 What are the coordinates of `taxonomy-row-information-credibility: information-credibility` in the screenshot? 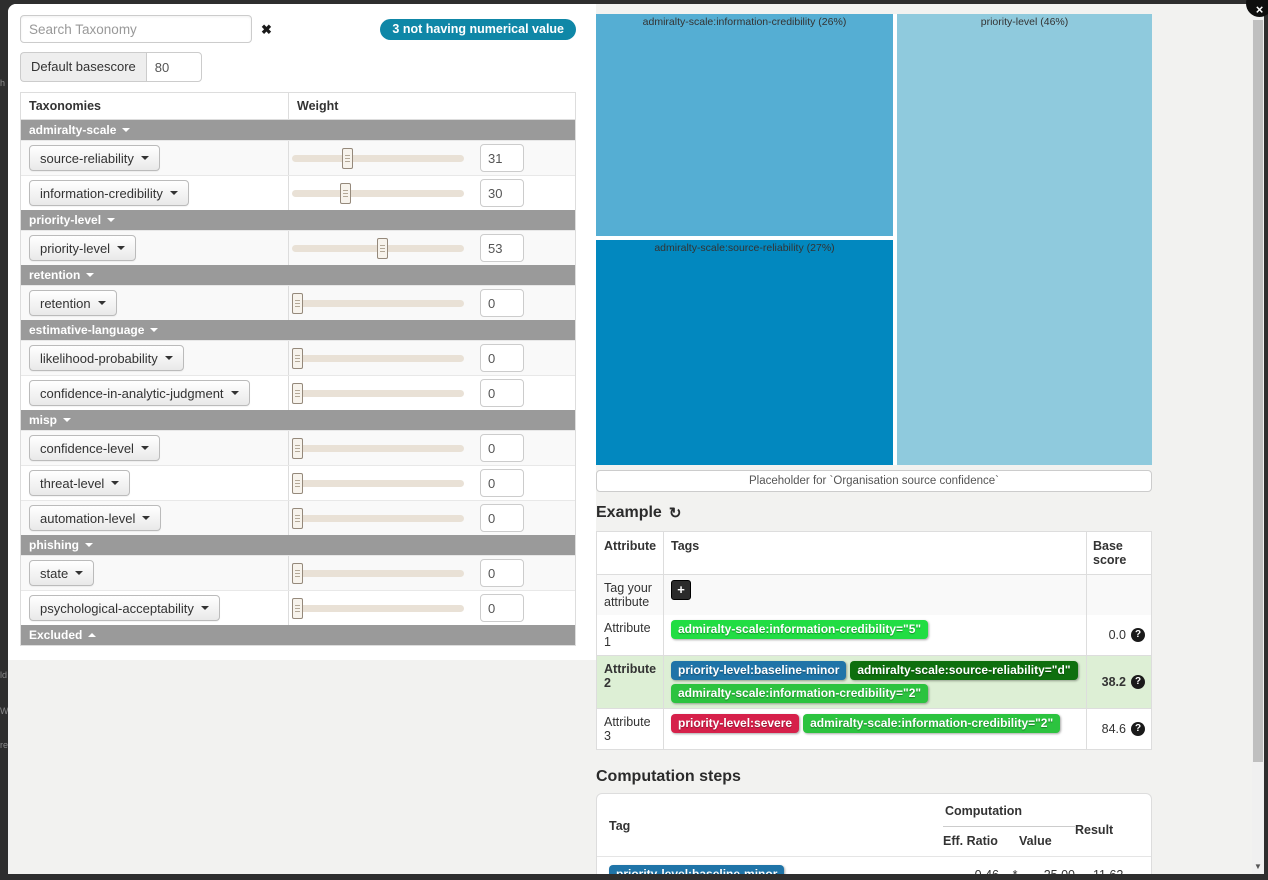 It's located at (298, 192).